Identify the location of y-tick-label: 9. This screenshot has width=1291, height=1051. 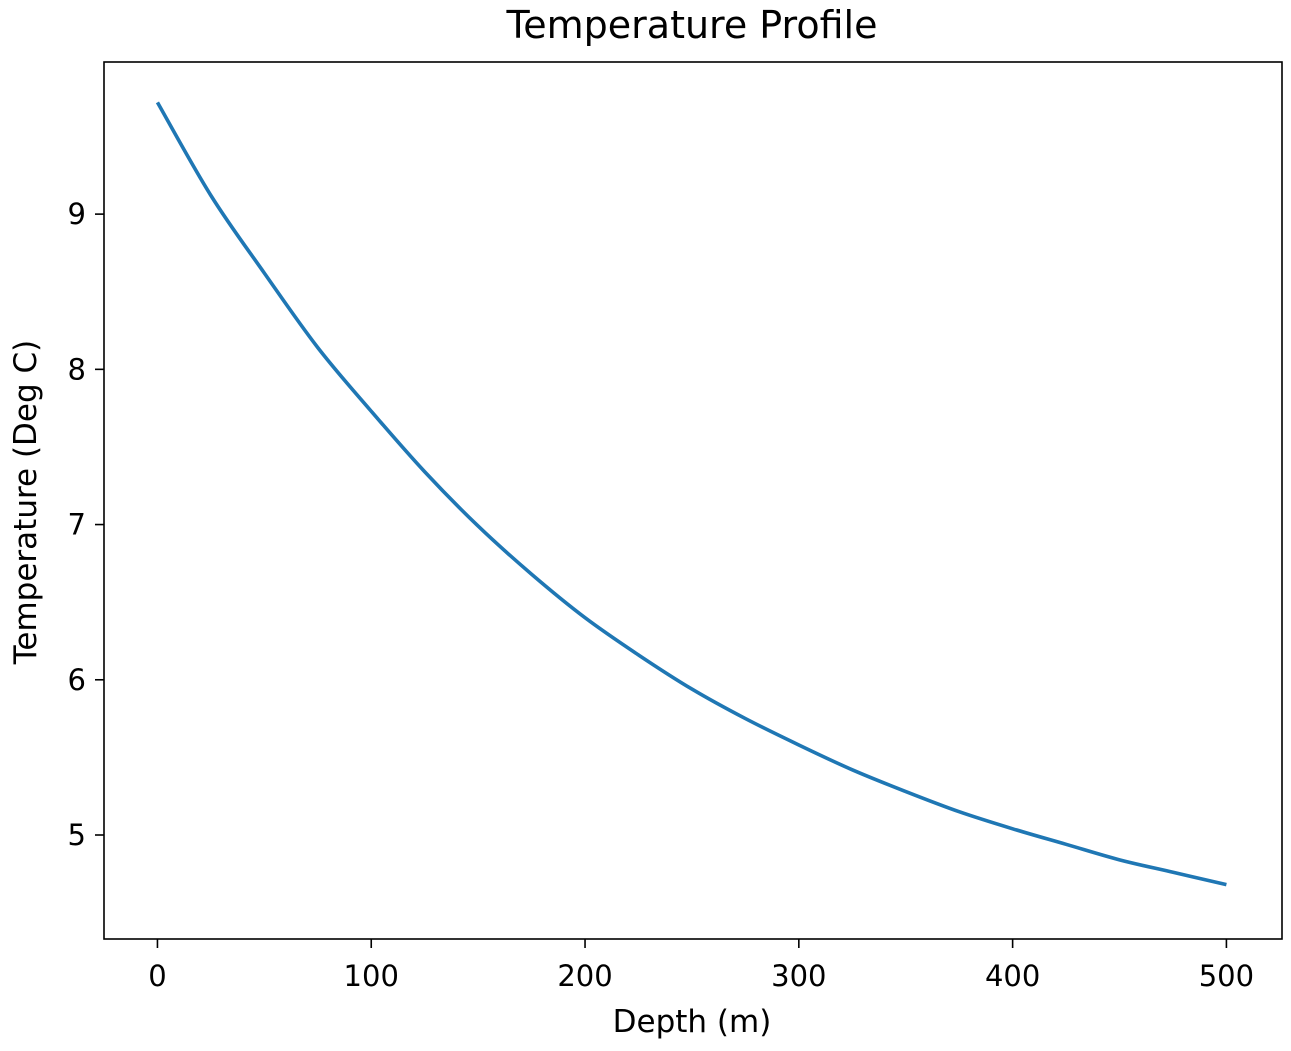
(77, 214).